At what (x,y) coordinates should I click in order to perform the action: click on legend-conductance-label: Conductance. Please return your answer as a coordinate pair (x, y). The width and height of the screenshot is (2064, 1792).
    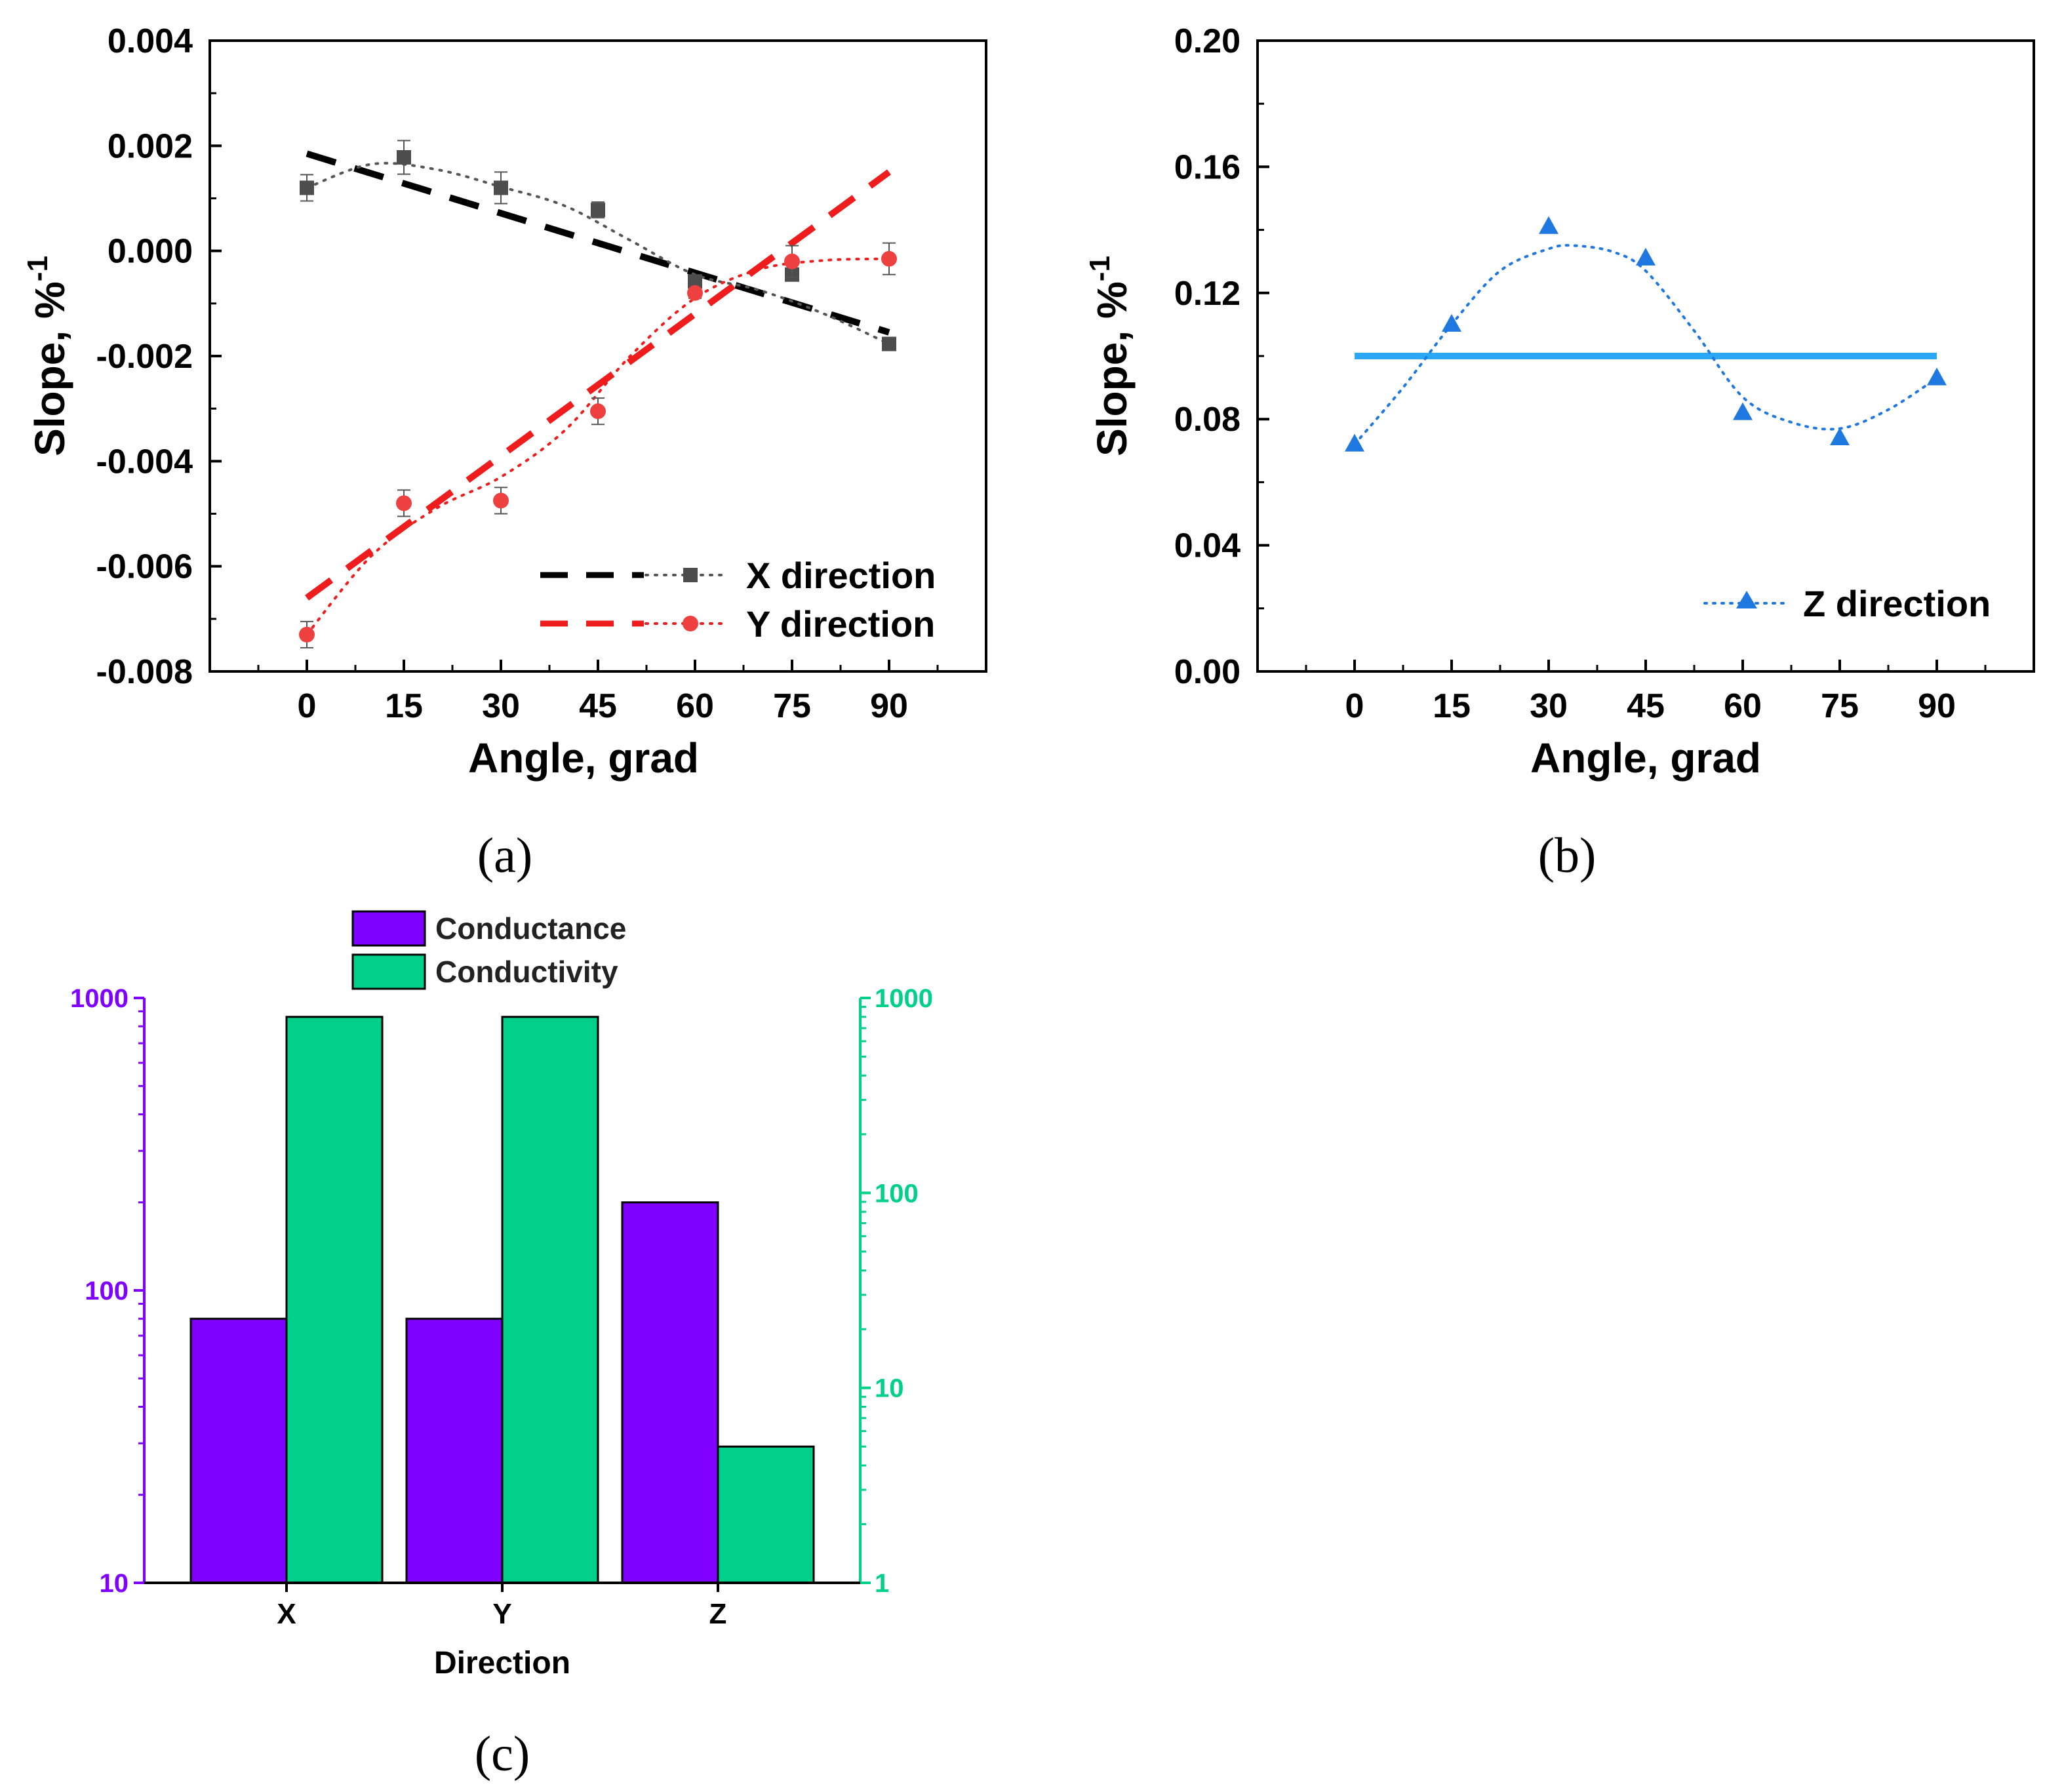
    Looking at the image, I should click on (530, 929).